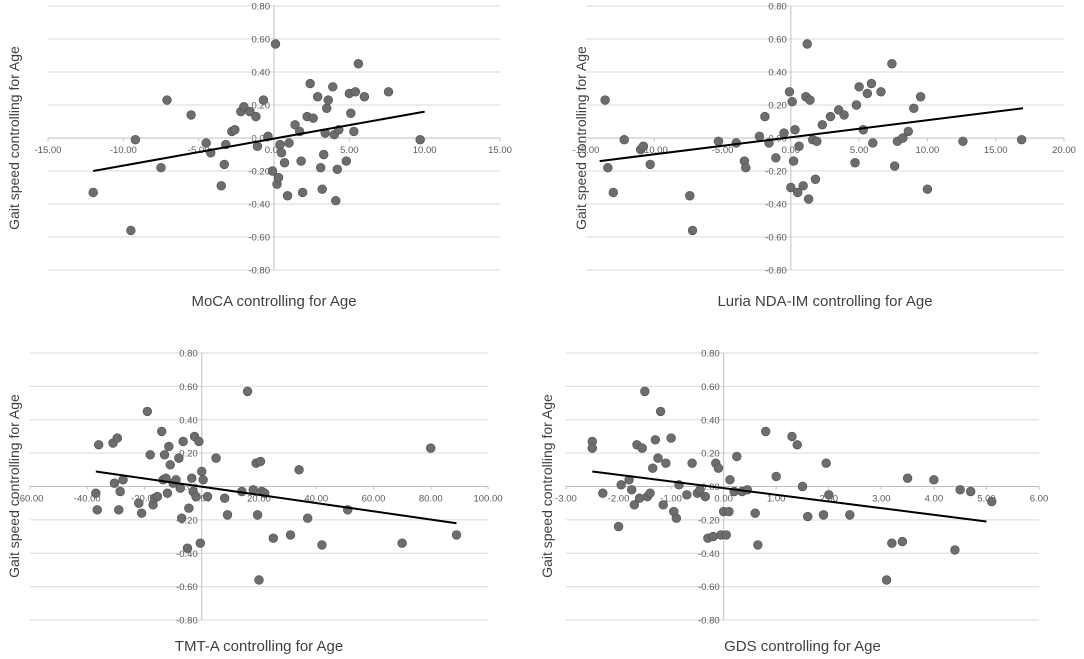  Describe the element at coordinates (259, 499) in the screenshot. I see `x-tick-label: 20.00` at that location.